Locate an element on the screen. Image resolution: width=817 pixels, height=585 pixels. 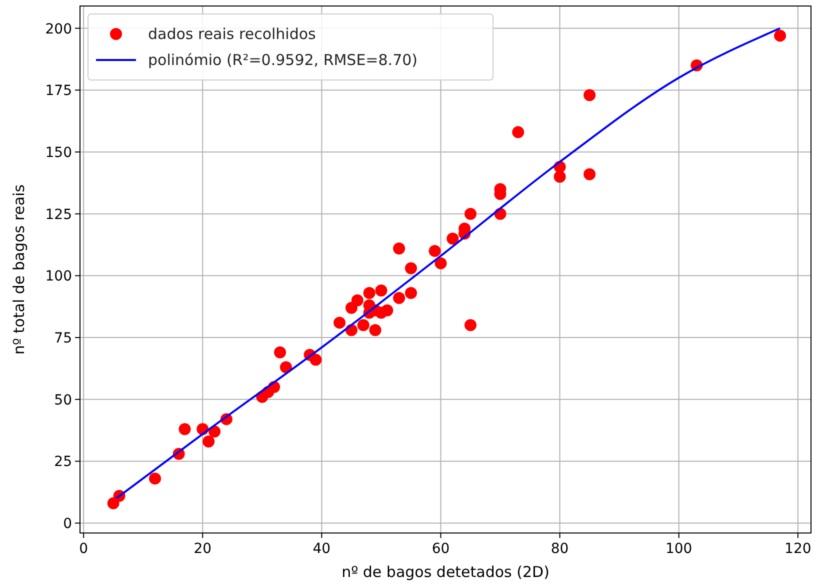
y-tick-label: 150 is located at coordinates (58, 152).